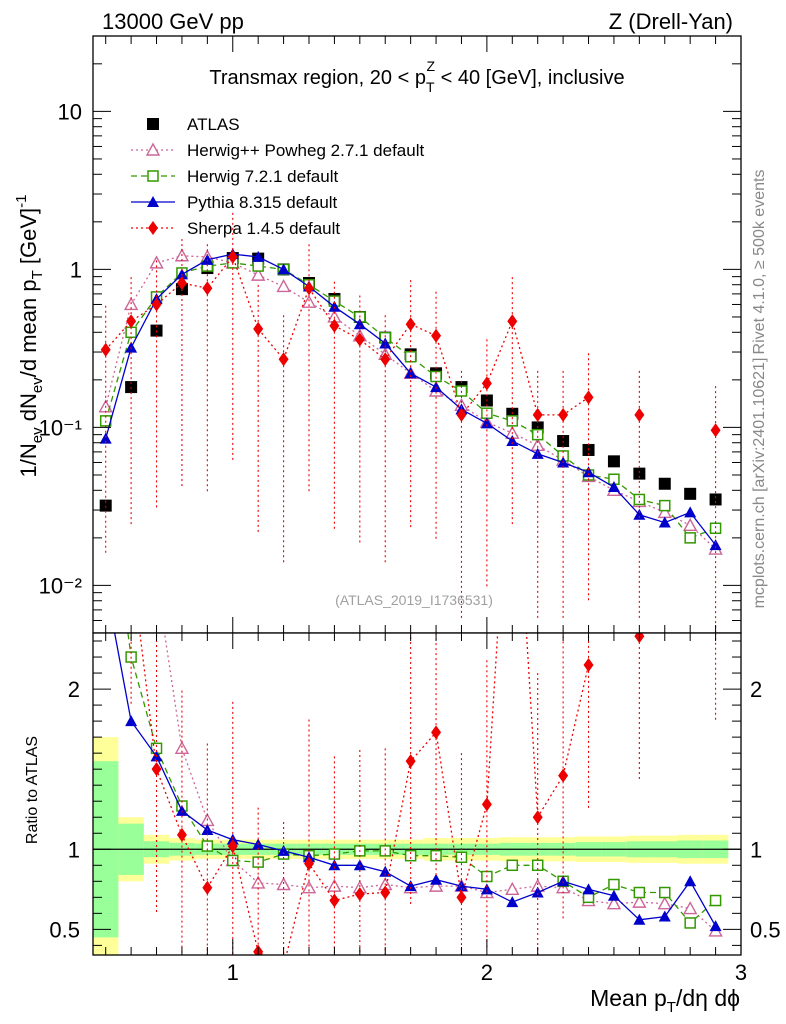 The image size is (786, 1024). I want to click on y-tick-label: 10⁻², so click(60, 585).